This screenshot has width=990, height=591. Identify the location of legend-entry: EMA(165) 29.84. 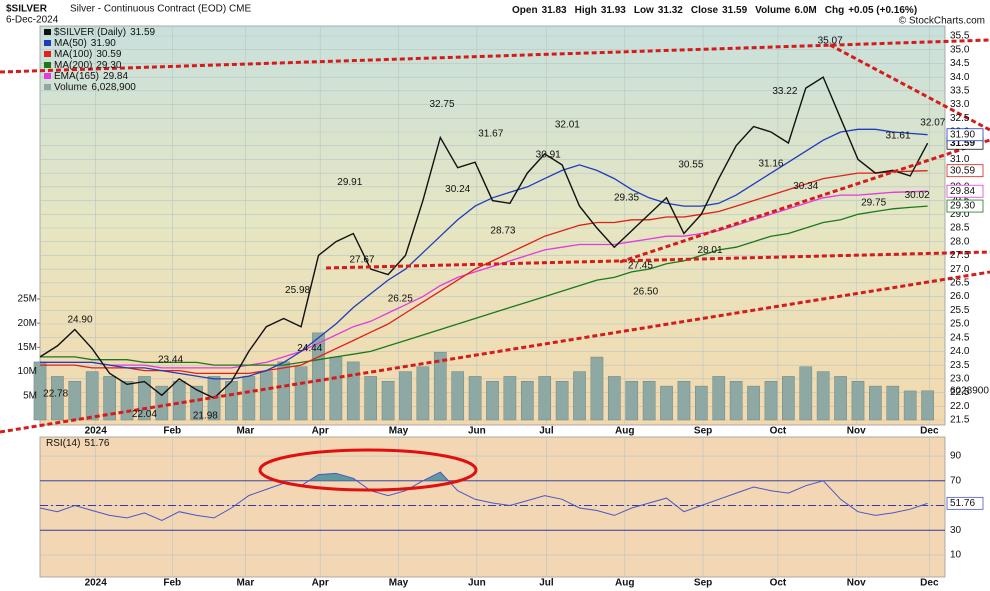
(91, 76).